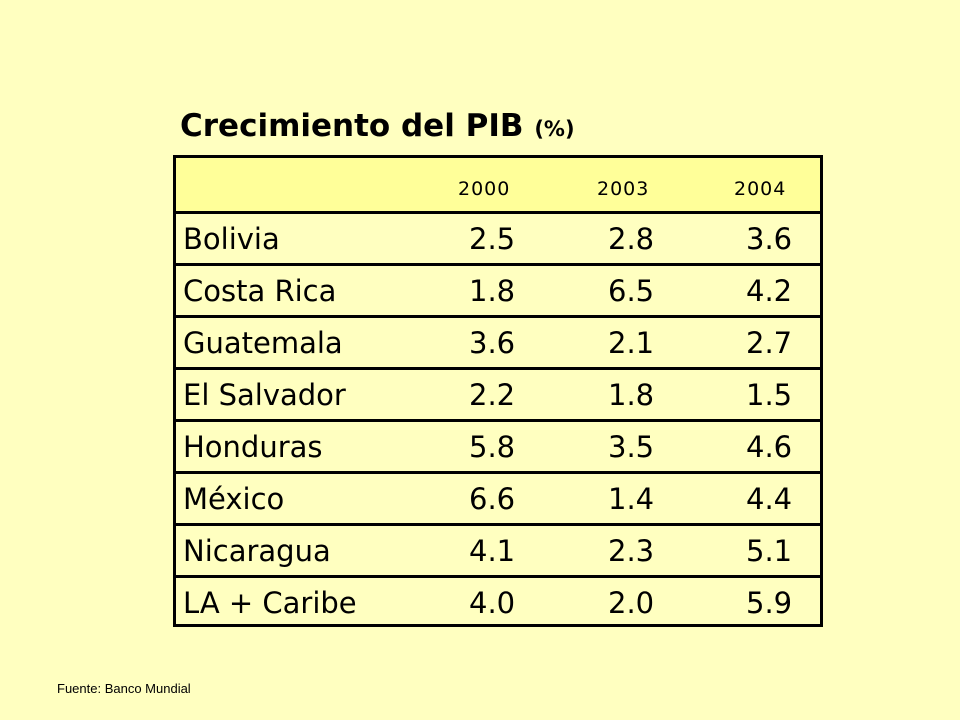 This screenshot has width=960, height=720. Describe the element at coordinates (631, 499) in the screenshot. I see `table-cell: 1.4` at that location.